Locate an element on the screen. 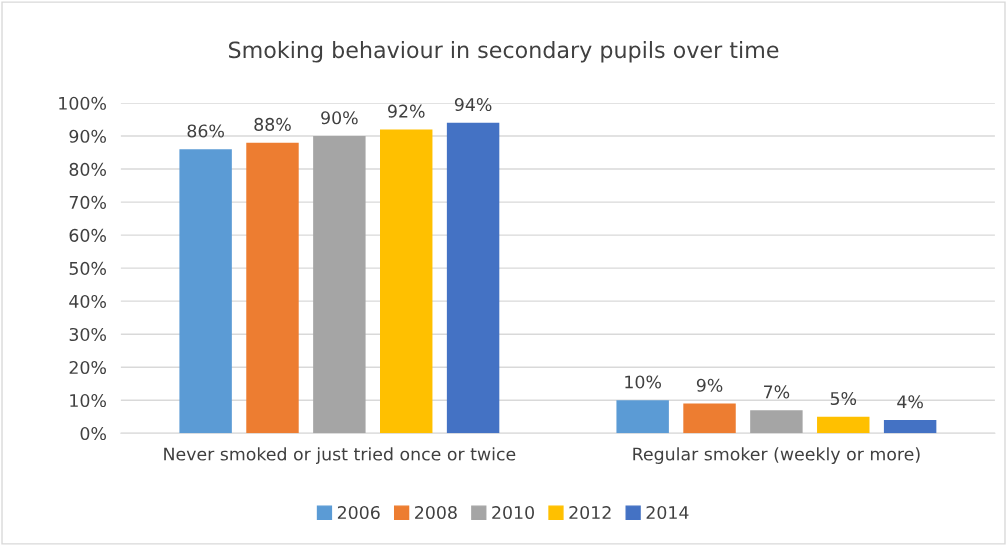  legend-label: 2006 is located at coordinates (358, 512).